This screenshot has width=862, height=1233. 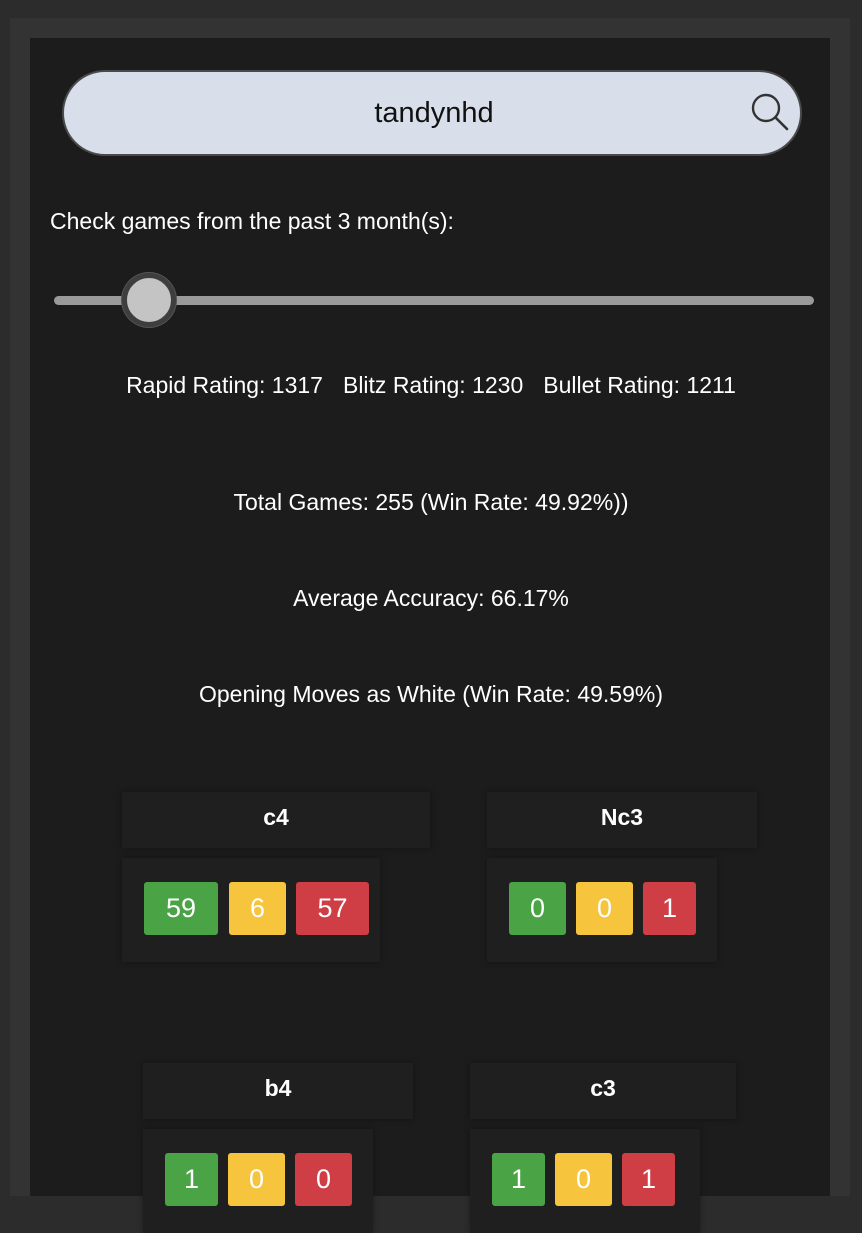 I want to click on losses-badge: 0, so click(x=323, y=1179).